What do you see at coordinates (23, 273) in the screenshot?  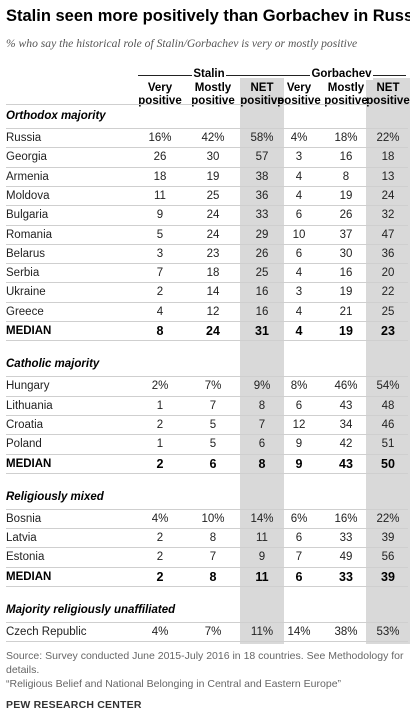 I see `country-label: Serbia` at bounding box center [23, 273].